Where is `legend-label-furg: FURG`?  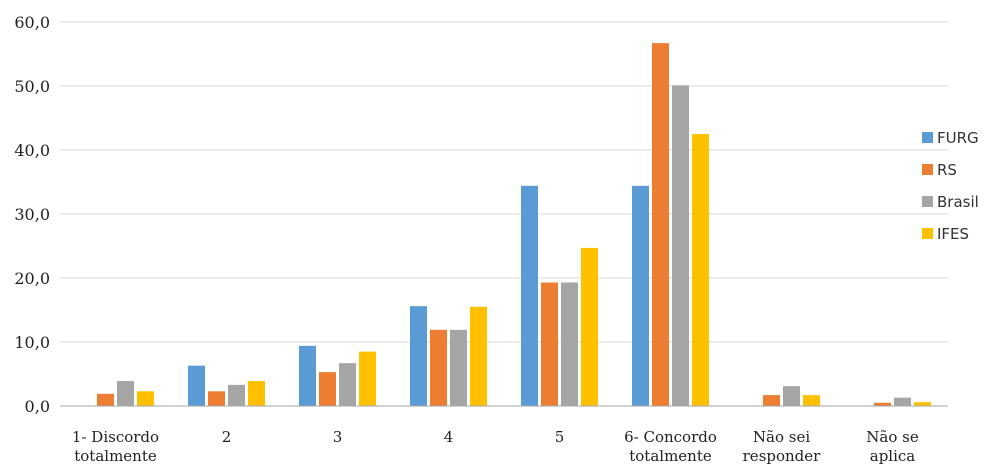
legend-label-furg: FURG is located at coordinates (958, 138).